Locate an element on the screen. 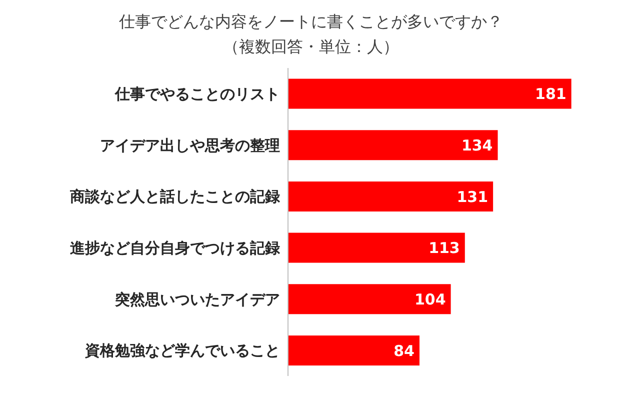 This screenshot has width=622, height=406. data-label: 84 is located at coordinates (404, 351).